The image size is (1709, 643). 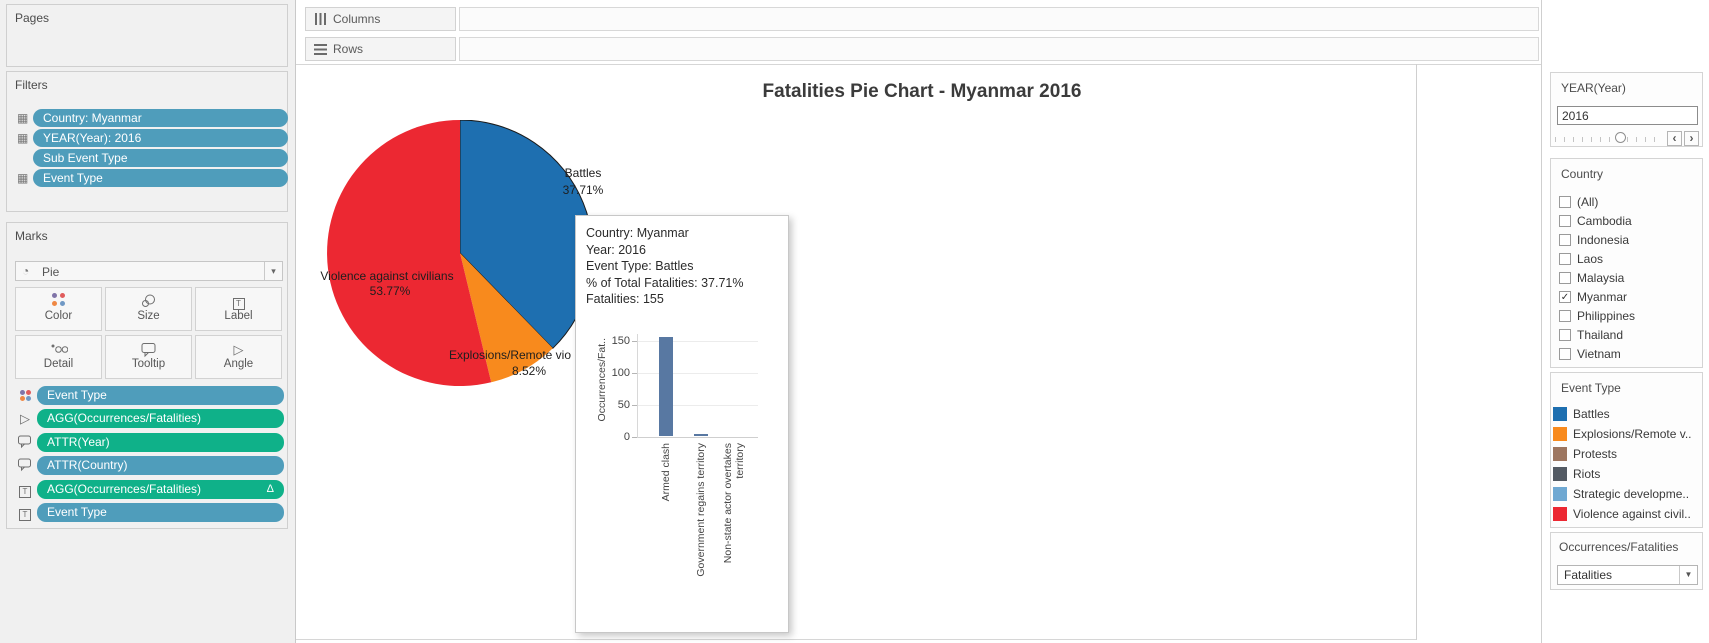 What do you see at coordinates (1626, 356) in the screenshot?
I see `country-item-vietnam: Vietnam` at bounding box center [1626, 356].